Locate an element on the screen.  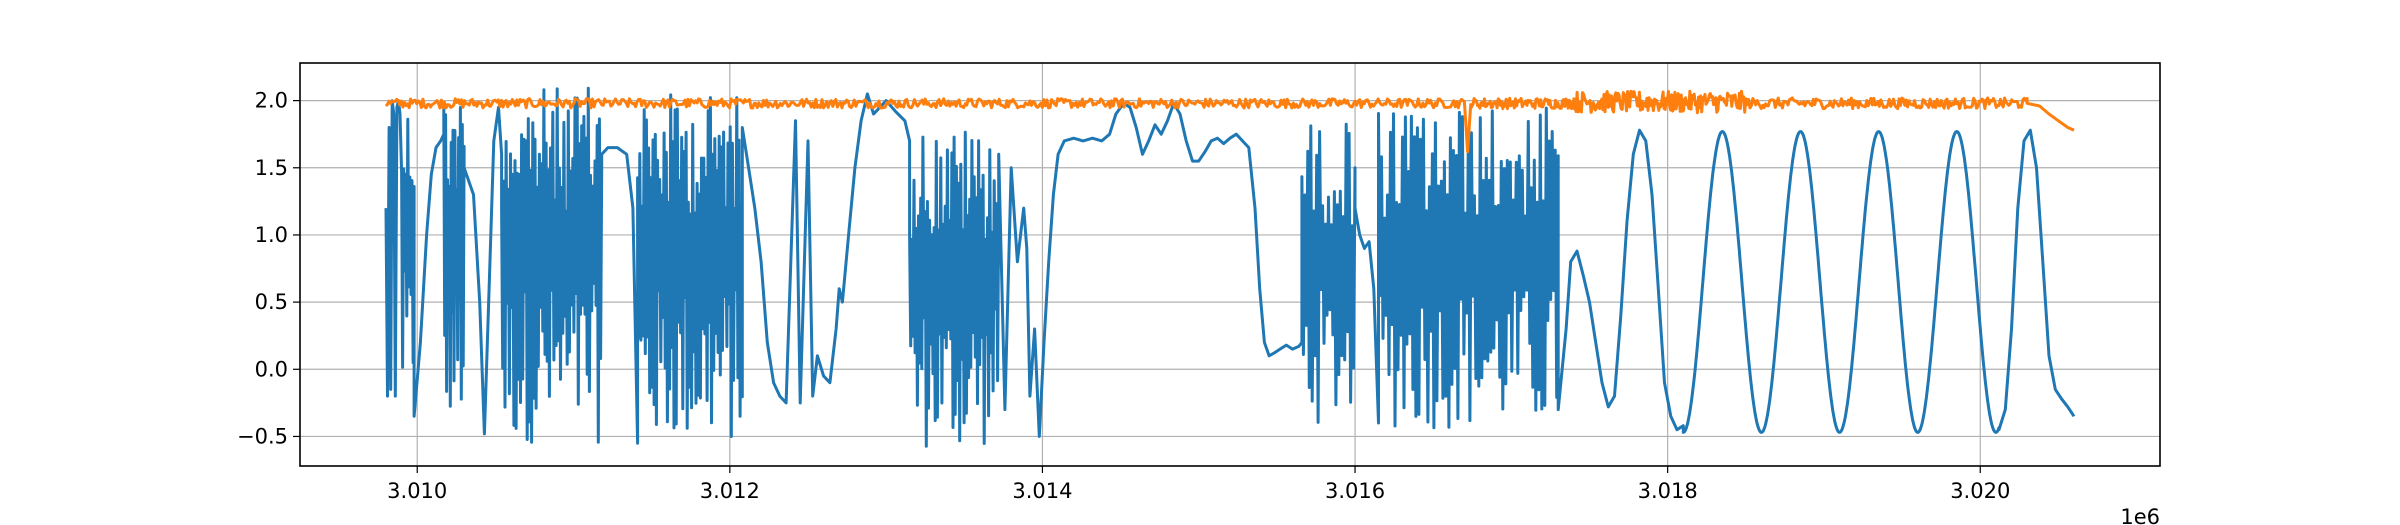
x-tick-label: 3.018 is located at coordinates (1668, 491).